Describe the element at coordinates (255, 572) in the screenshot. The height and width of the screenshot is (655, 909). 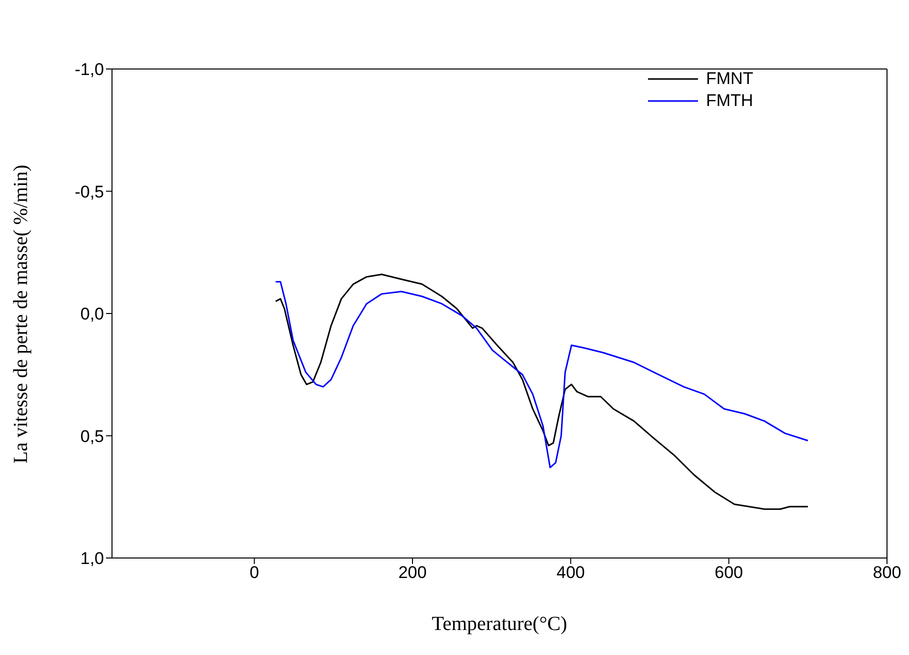
I see `x-tick-label: 0` at that location.